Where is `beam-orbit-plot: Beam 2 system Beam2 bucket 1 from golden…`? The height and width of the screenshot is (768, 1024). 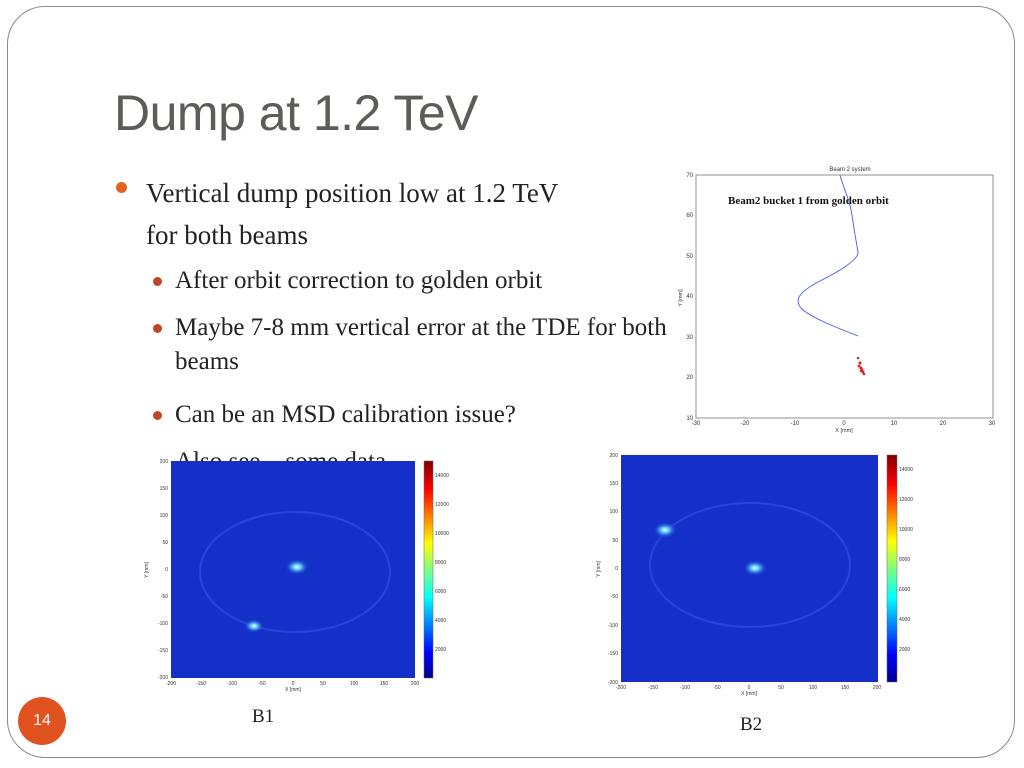 beam-orbit-plot: Beam 2 system Beam2 bucket 1 from golden… is located at coordinates (833, 297).